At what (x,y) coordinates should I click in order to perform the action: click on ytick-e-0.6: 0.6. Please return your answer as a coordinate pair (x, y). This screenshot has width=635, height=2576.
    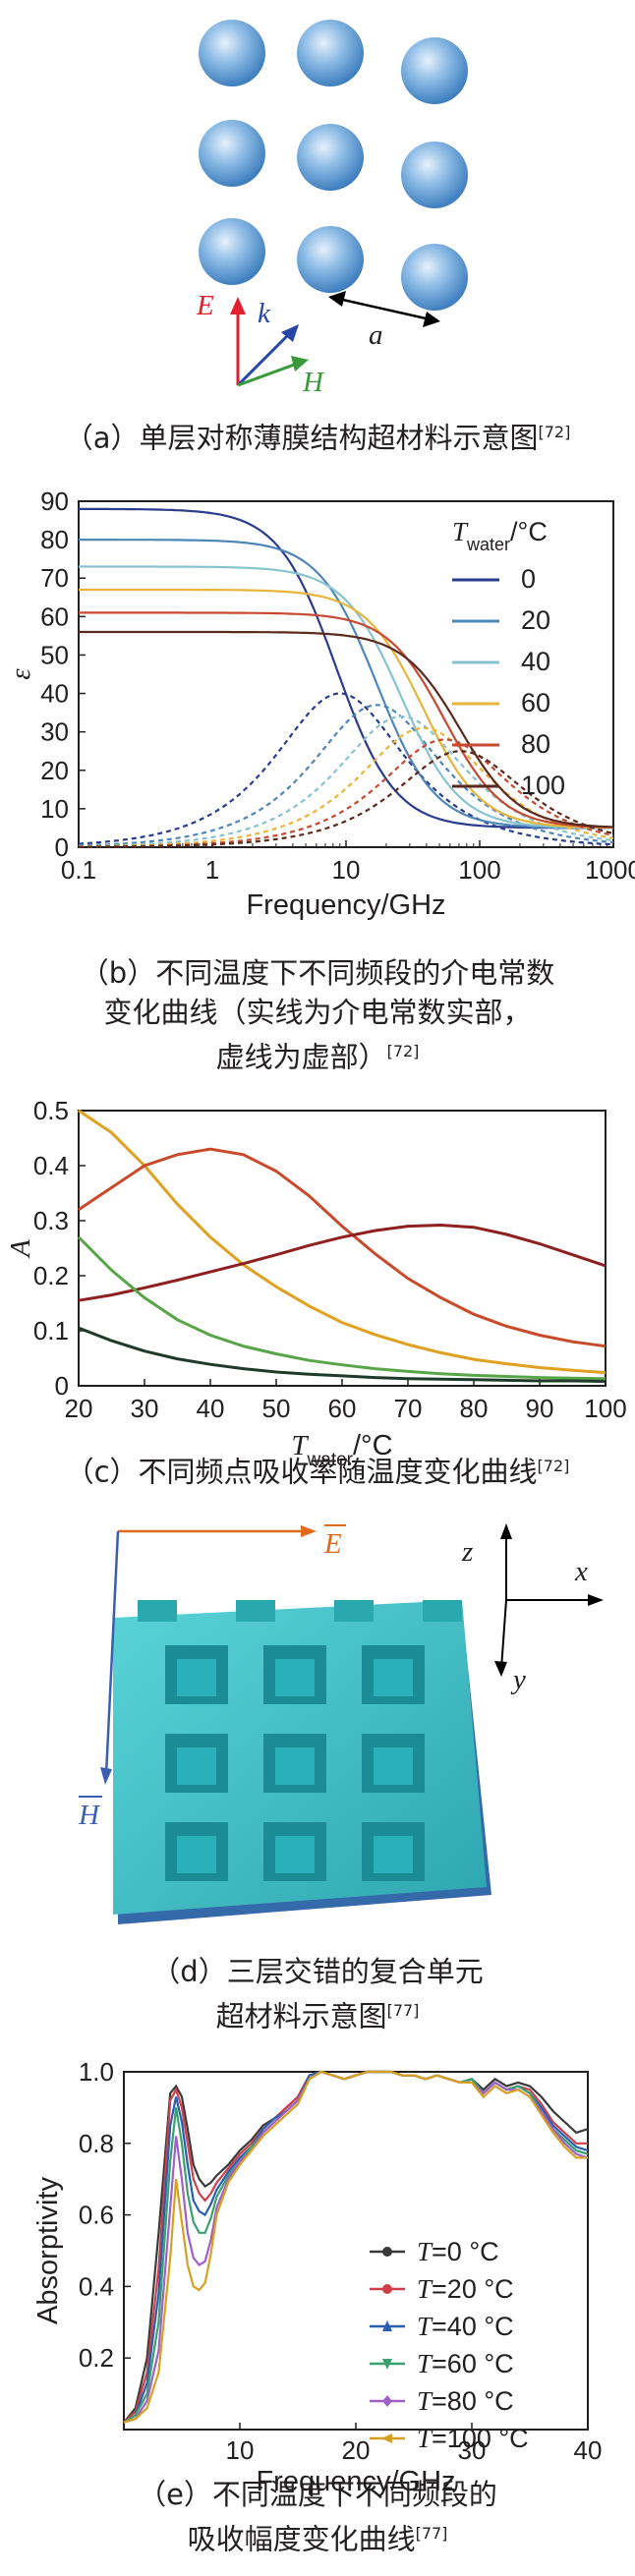
    Looking at the image, I should click on (96, 2215).